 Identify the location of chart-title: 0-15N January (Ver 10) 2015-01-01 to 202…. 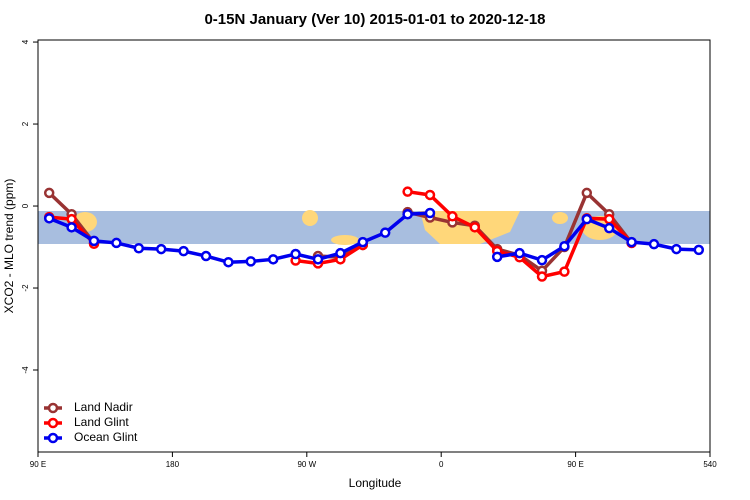
(374, 19).